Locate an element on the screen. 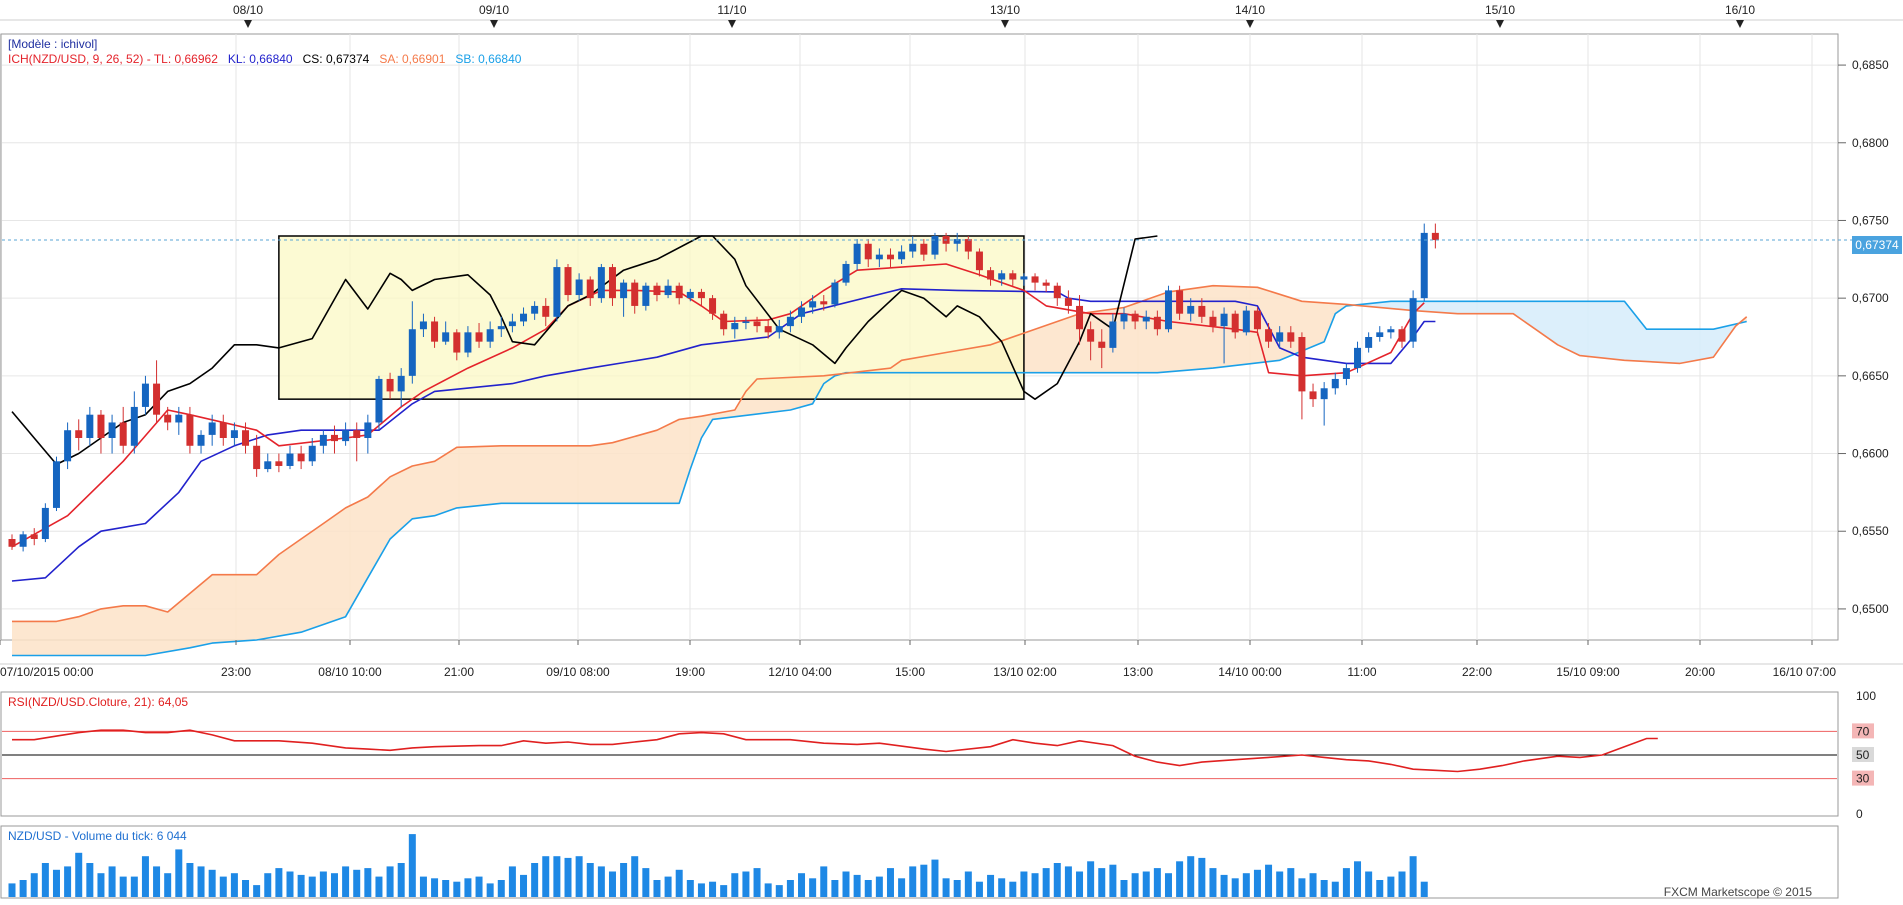 This screenshot has width=1903, height=905. rsi-tick-label: 0 is located at coordinates (1859, 814).